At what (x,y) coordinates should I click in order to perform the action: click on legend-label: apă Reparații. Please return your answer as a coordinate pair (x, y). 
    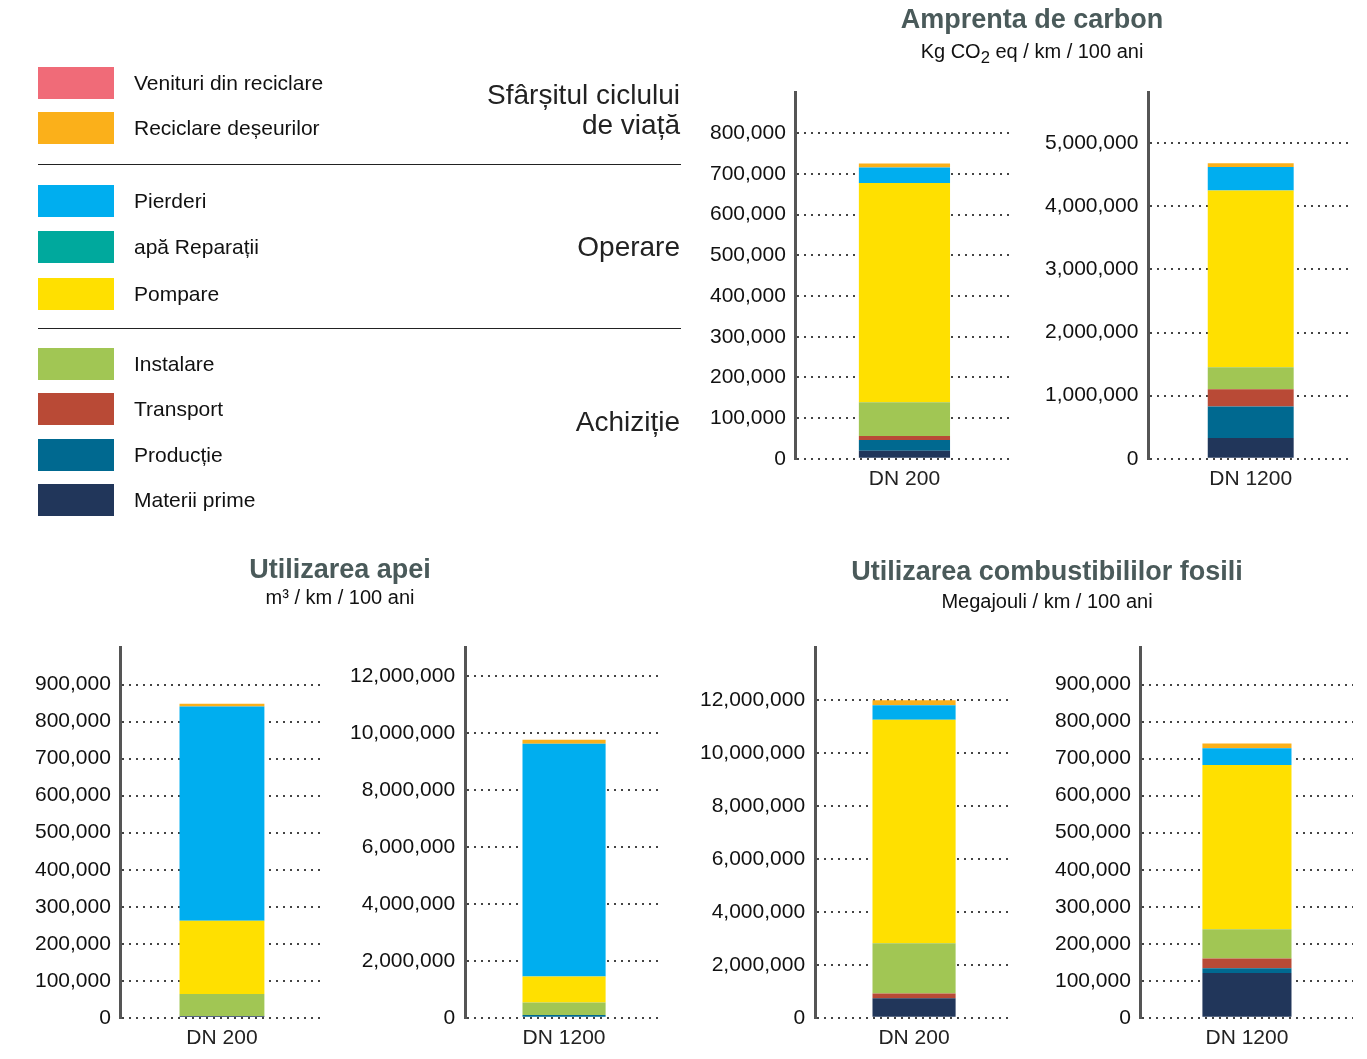
    Looking at the image, I should click on (196, 247).